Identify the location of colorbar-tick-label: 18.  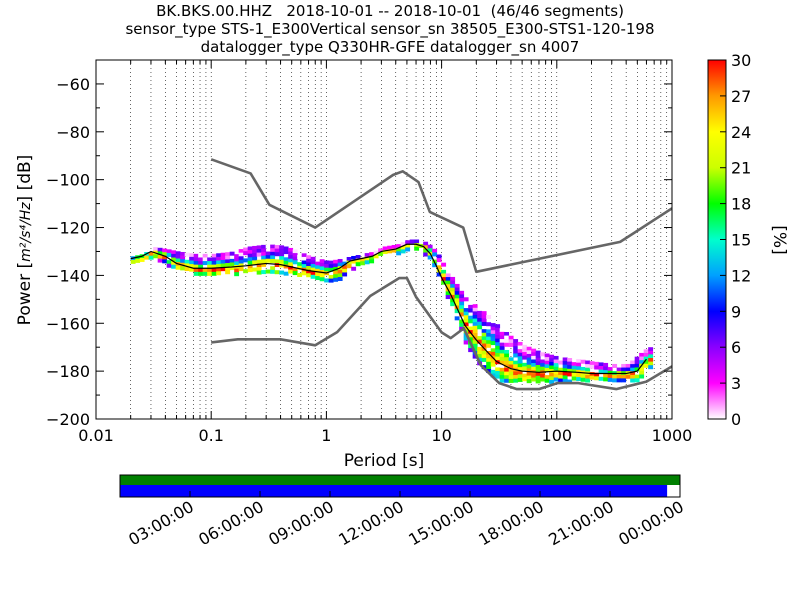
(741, 204).